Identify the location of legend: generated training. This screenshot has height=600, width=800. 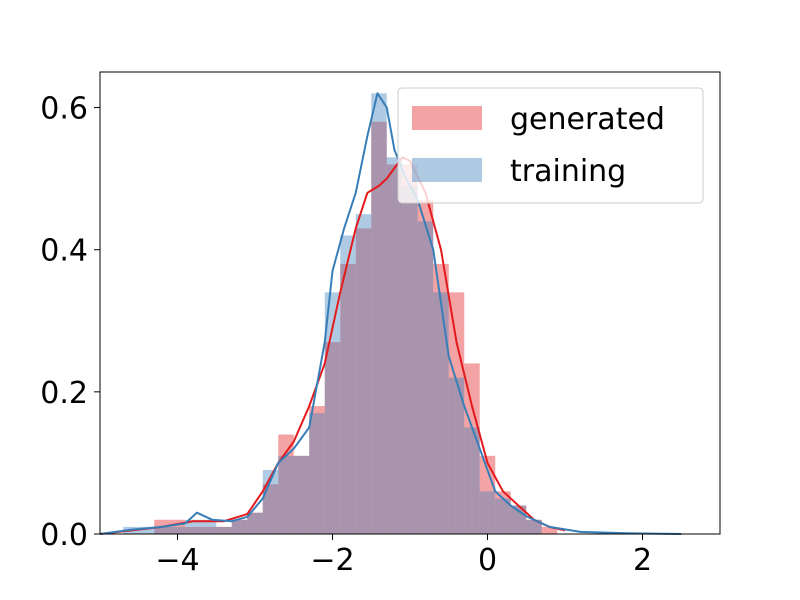
(550, 145).